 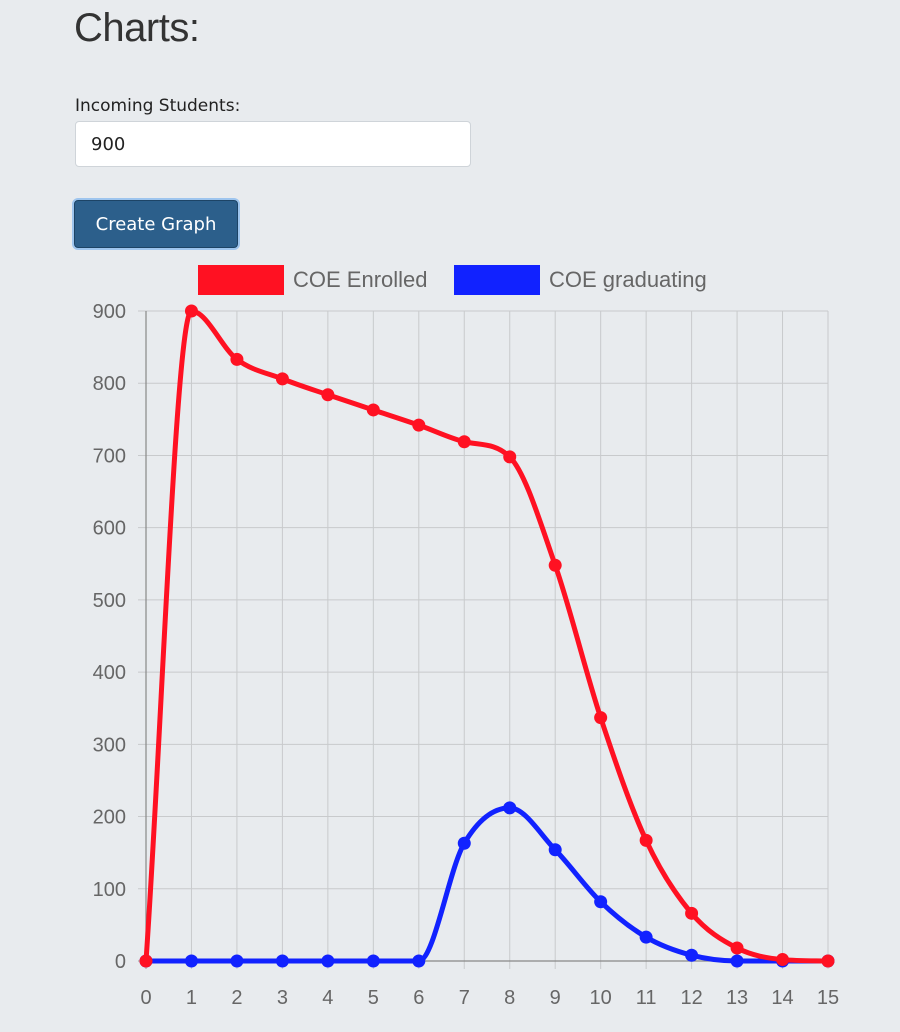 I want to click on y-tick-label: 800, so click(x=109, y=384).